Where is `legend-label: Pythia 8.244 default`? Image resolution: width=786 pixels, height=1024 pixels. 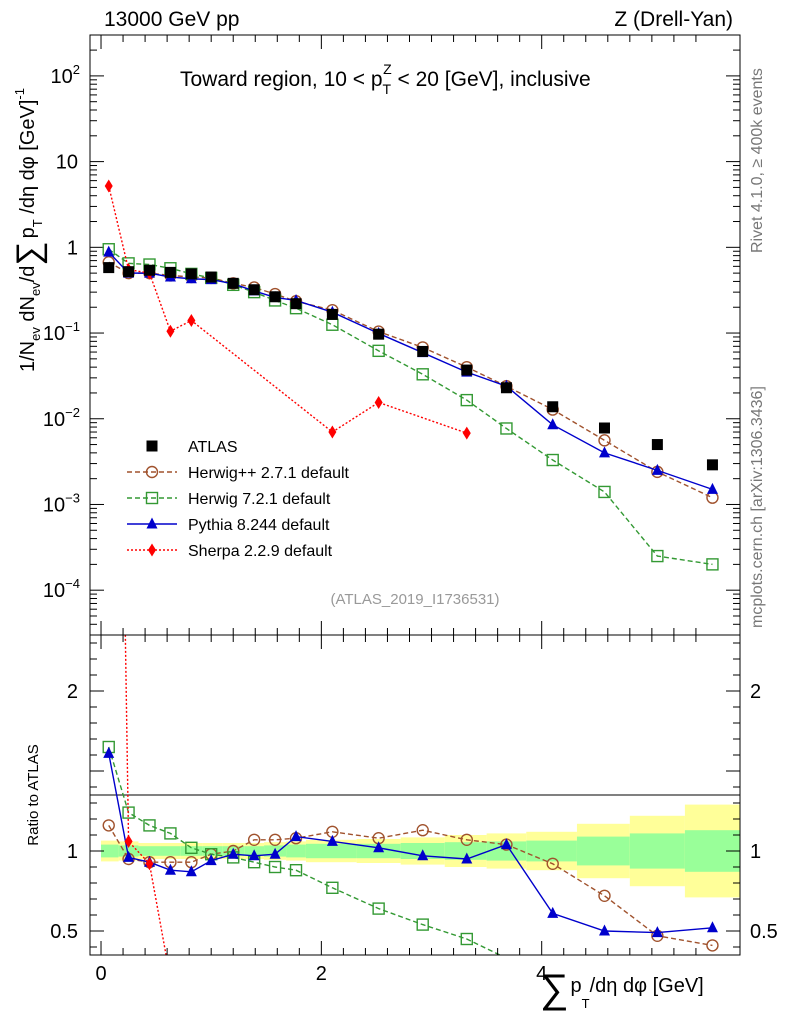
legend-label: Pythia 8.244 default is located at coordinates (259, 525).